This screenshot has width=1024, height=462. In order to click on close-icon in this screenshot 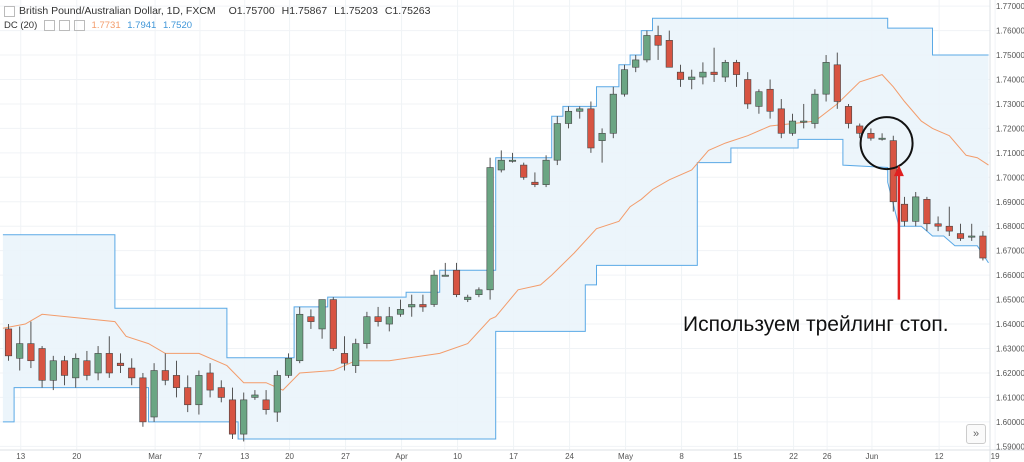, I will do `click(79, 25)`.